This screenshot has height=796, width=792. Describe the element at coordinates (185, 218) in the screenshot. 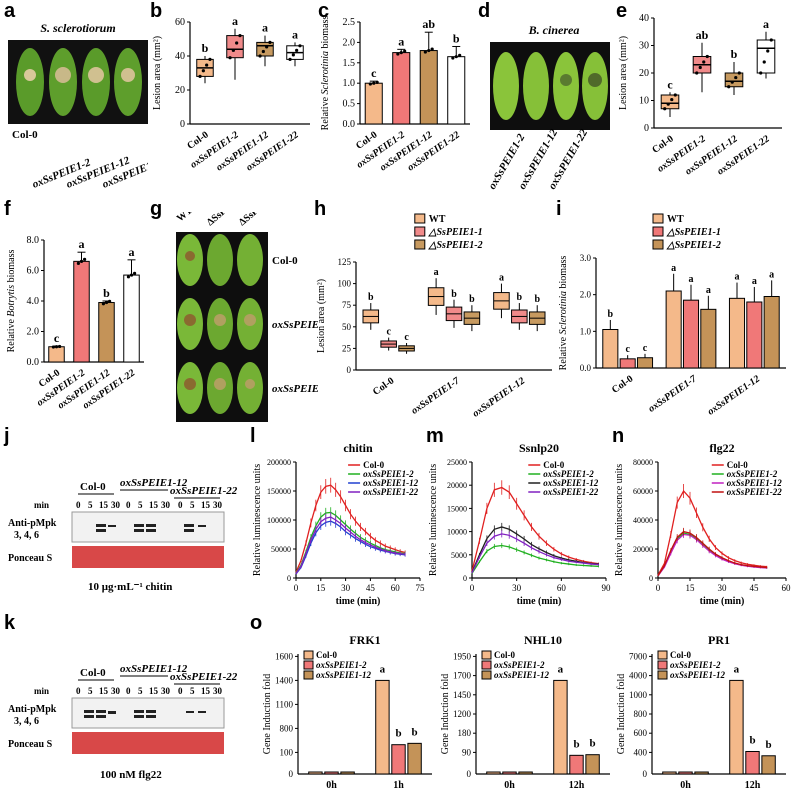

I see `panel-g-col-1: WT` at that location.